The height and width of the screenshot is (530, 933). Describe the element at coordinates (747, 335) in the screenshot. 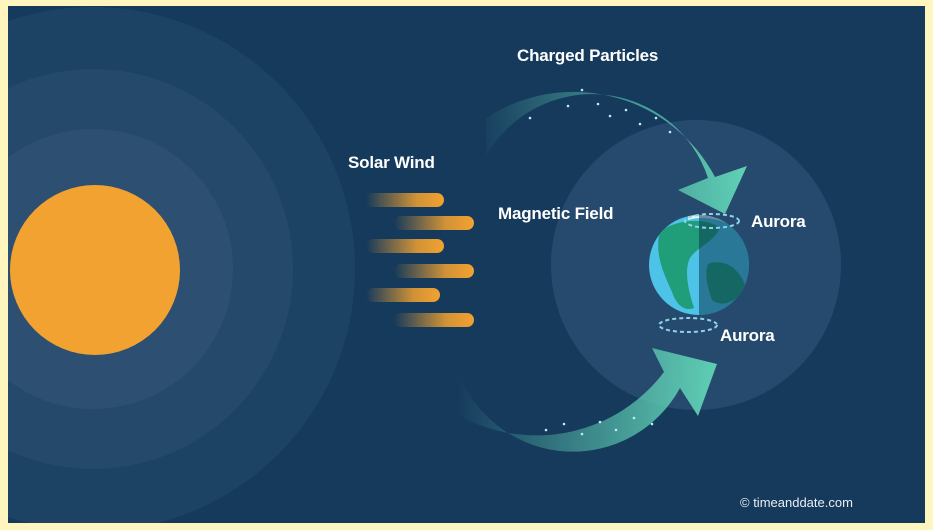

I see `aurora-south-label: Aurora` at that location.